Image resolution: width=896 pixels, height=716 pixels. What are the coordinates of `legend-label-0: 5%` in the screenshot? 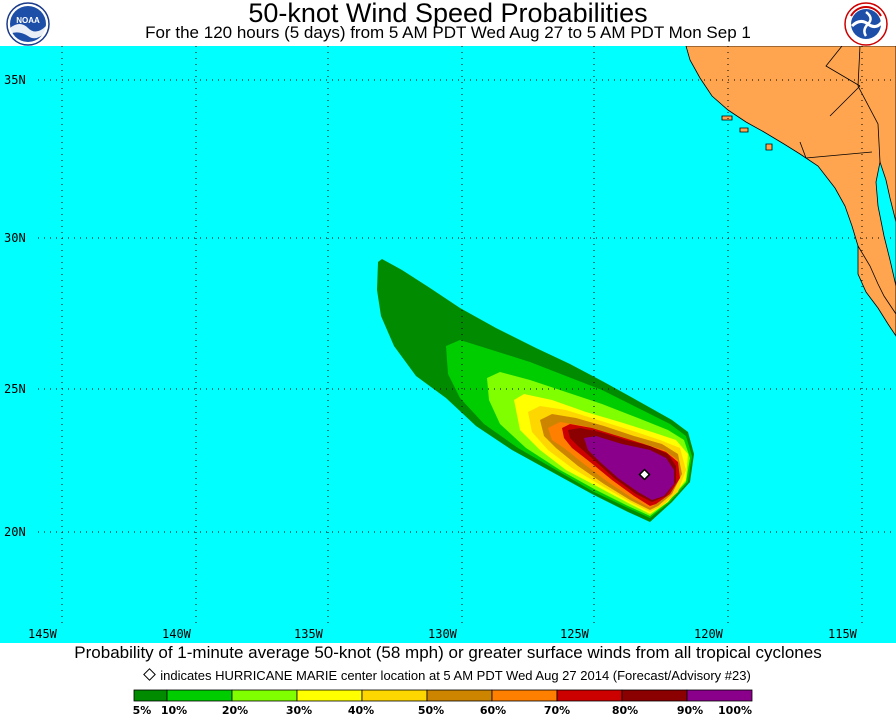 It's located at (142, 710).